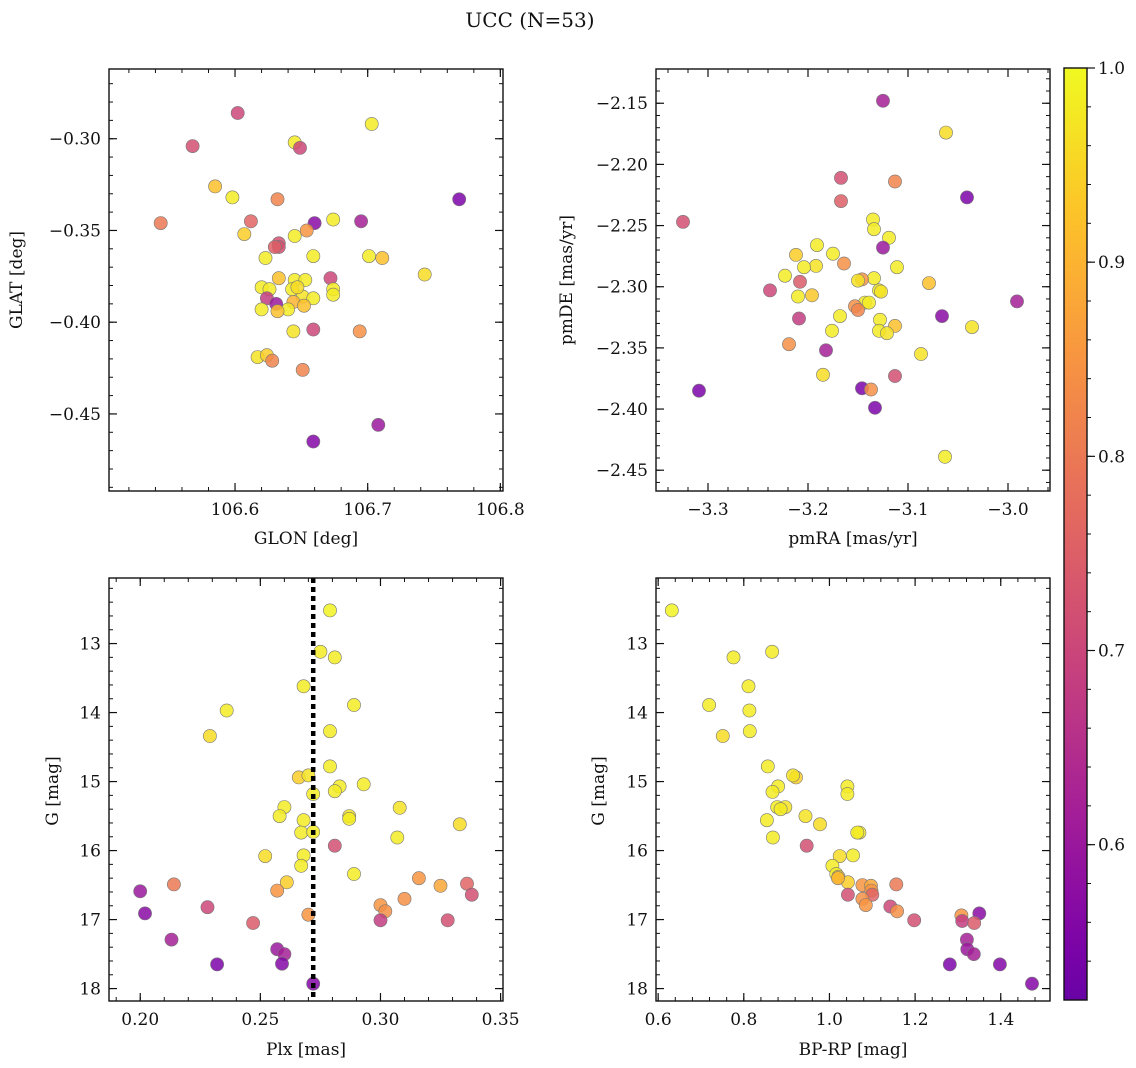 This screenshot has width=1136, height=1068. I want to click on y-tick-label: 17, so click(90, 921).